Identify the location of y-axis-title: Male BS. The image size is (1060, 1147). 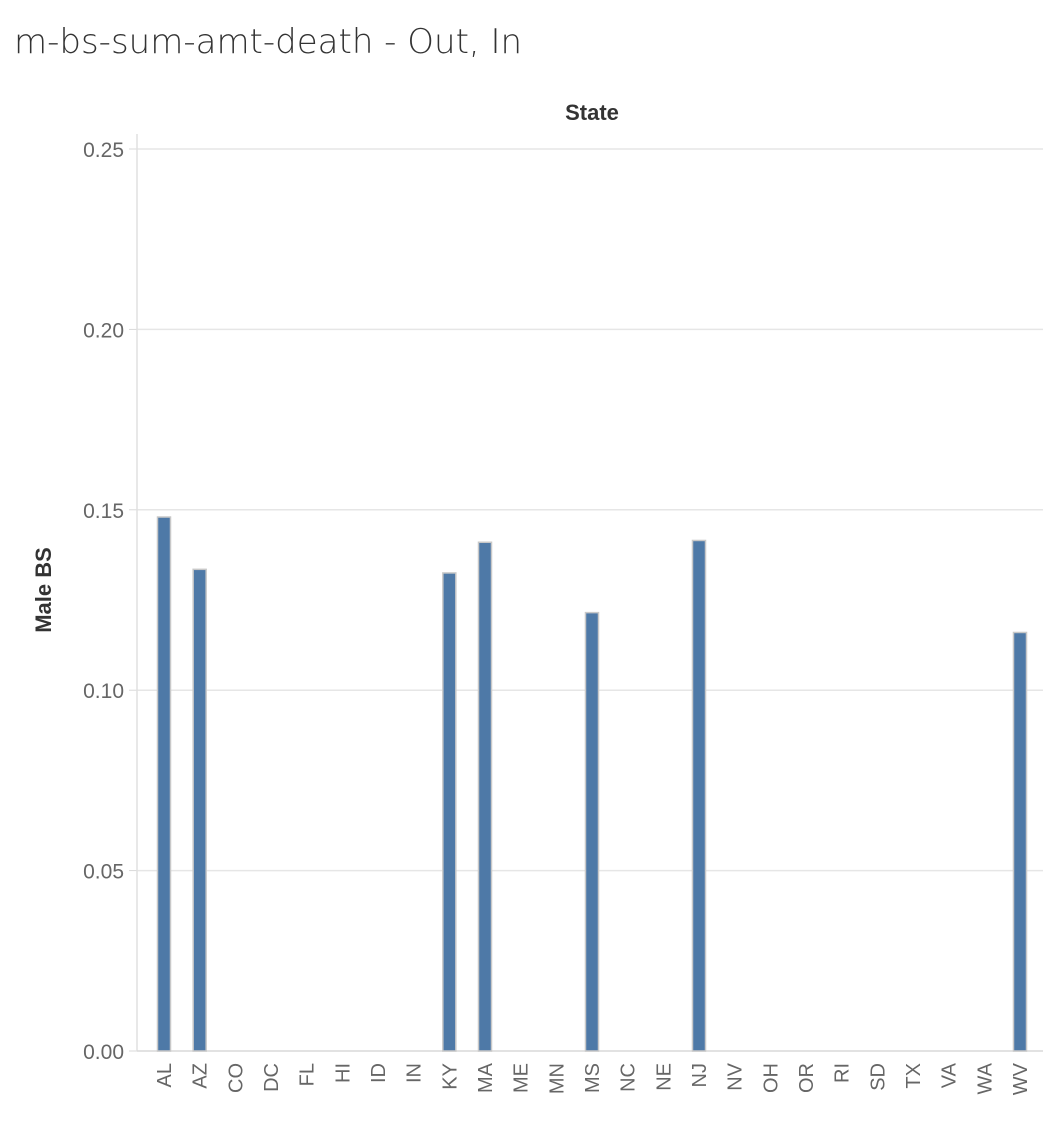
(43, 590).